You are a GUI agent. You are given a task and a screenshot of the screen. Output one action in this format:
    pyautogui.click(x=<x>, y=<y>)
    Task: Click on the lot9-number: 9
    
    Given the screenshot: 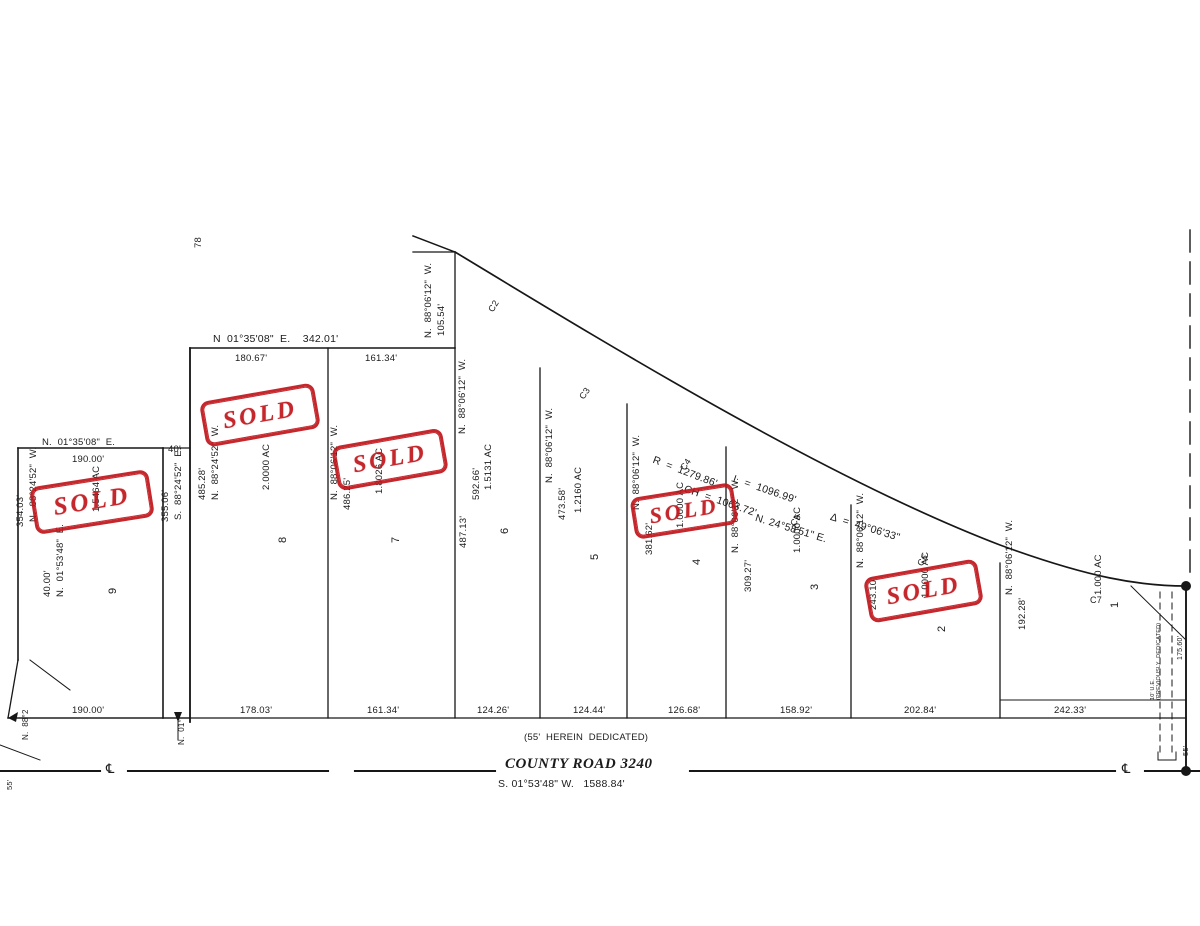 What is the action you would take?
    pyautogui.click(x=113, y=590)
    